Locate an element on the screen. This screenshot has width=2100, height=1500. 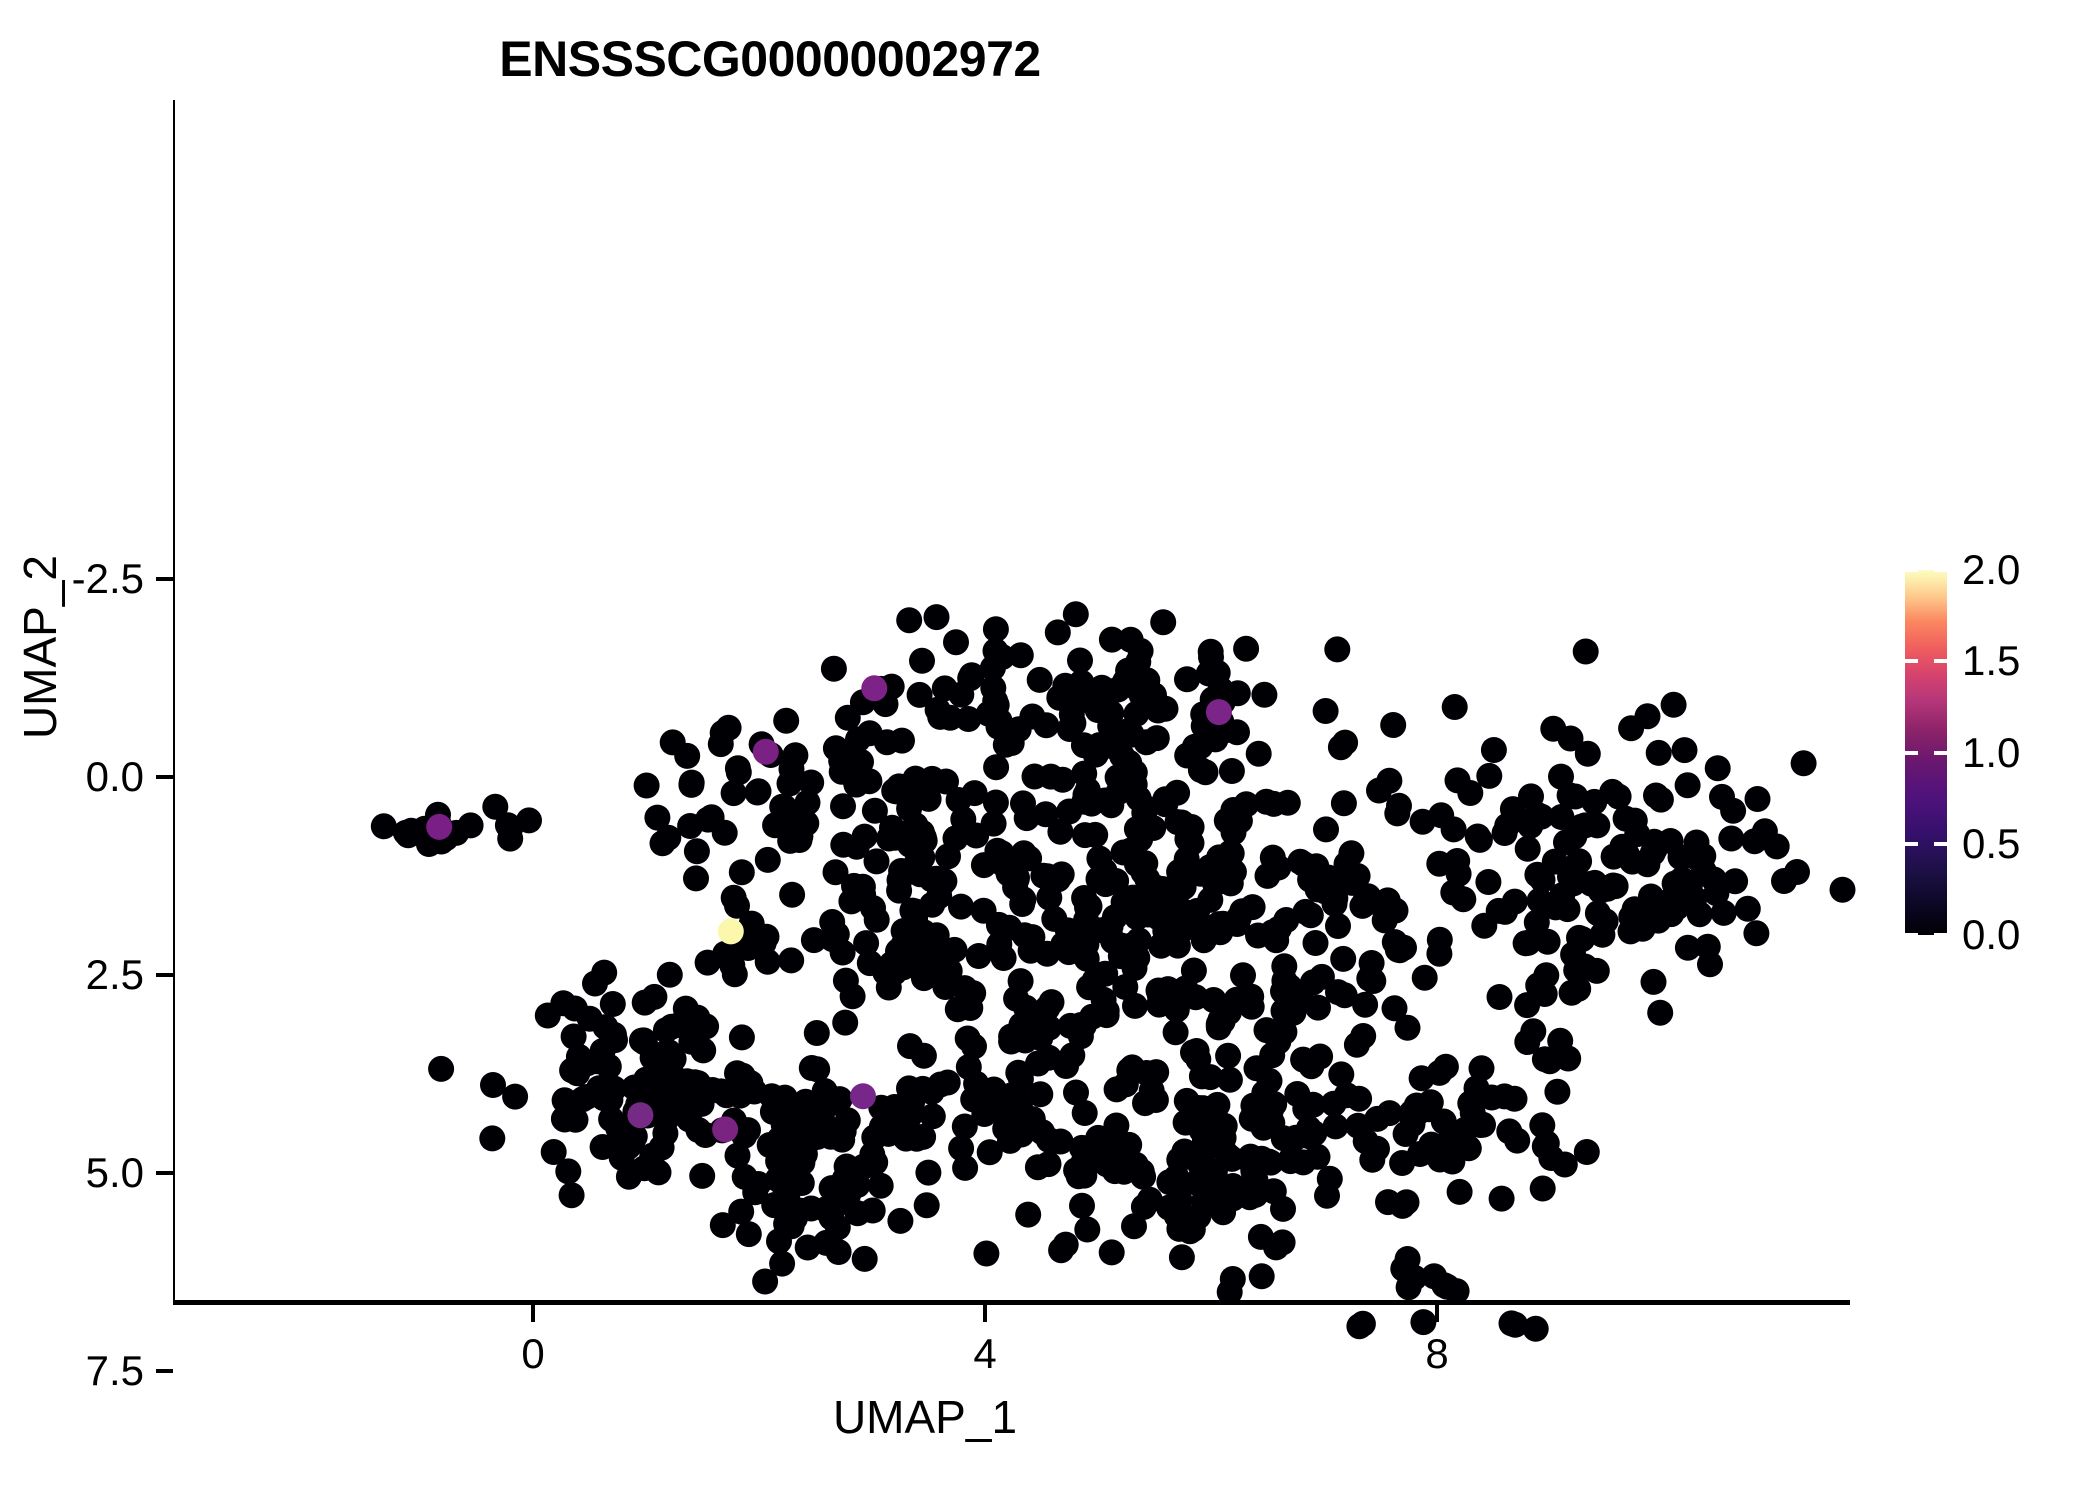
x-tick-label: 8 is located at coordinates (1437, 1353).